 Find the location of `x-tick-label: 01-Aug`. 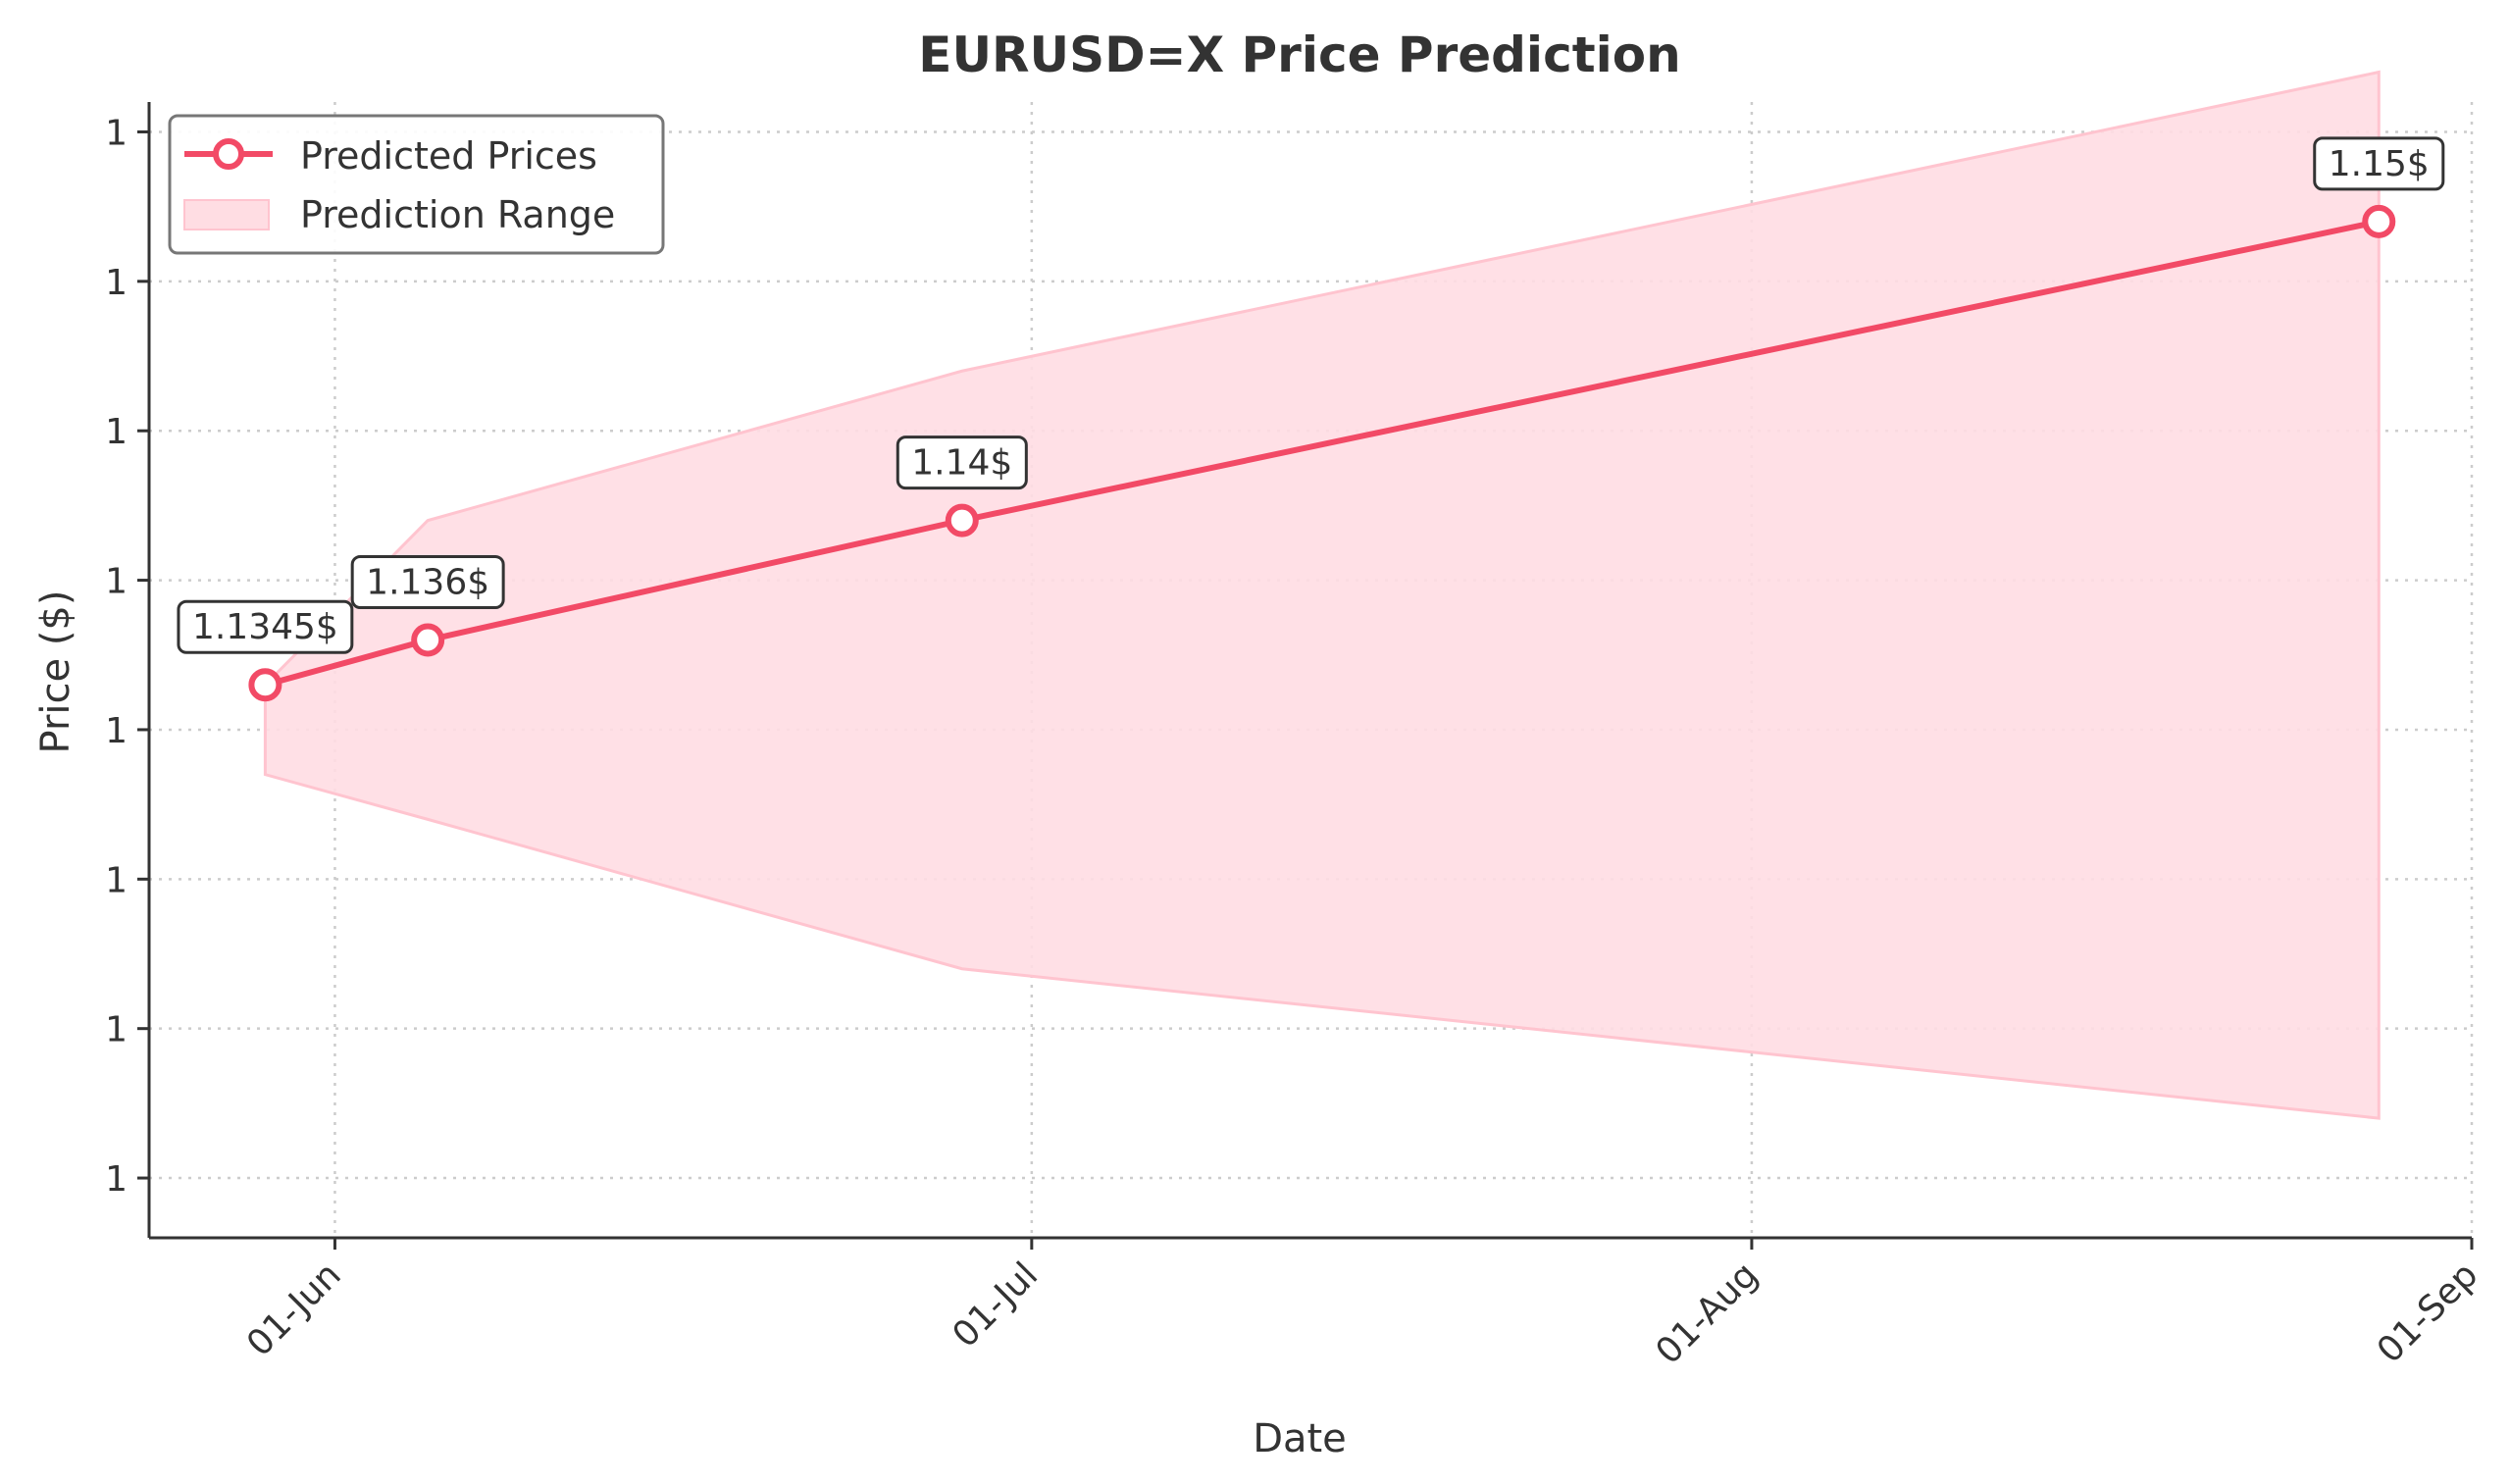

x-tick-label: 01-Aug is located at coordinates (1708, 1313).